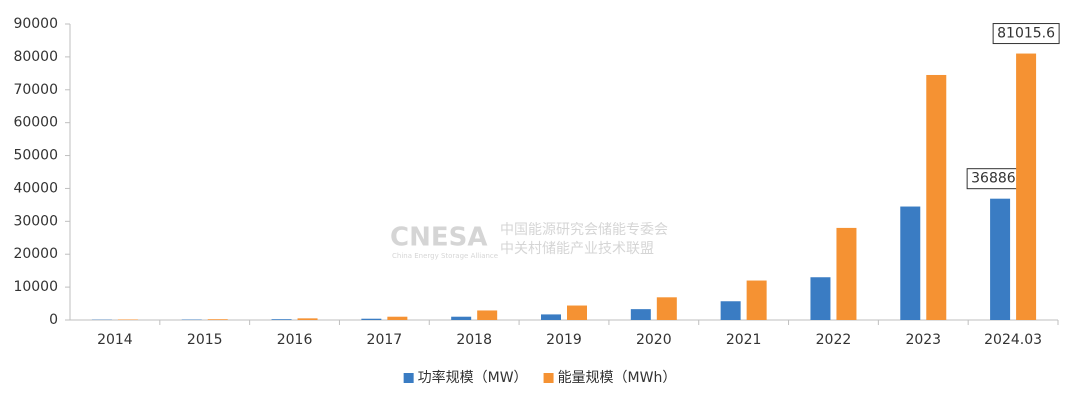 This screenshot has width=1080, height=401. Describe the element at coordinates (35, 90) in the screenshot. I see `y-tick-label: 70000` at that location.